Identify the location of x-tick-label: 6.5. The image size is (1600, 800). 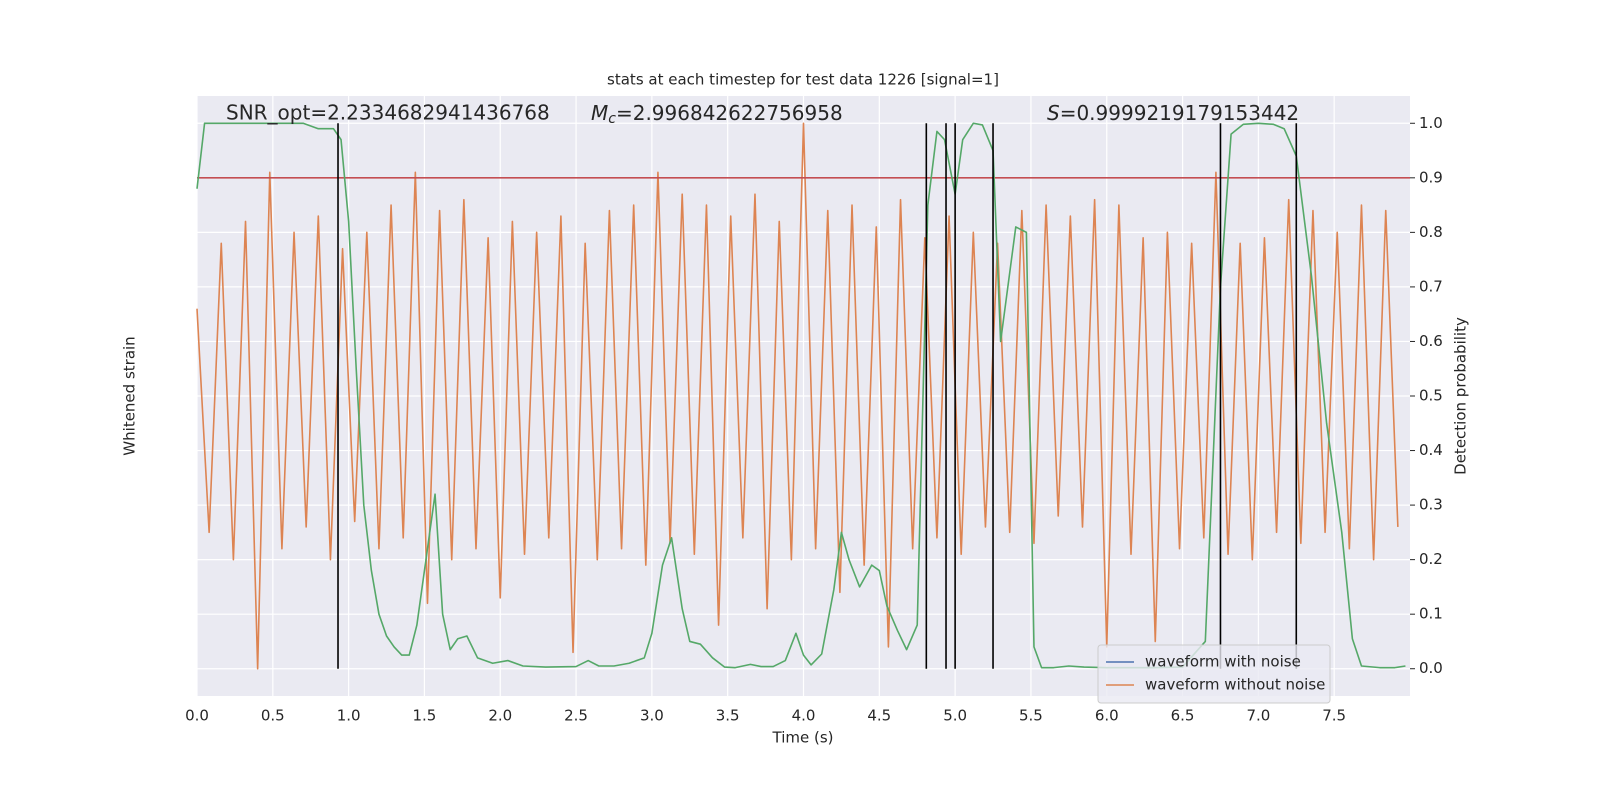
(1183, 716).